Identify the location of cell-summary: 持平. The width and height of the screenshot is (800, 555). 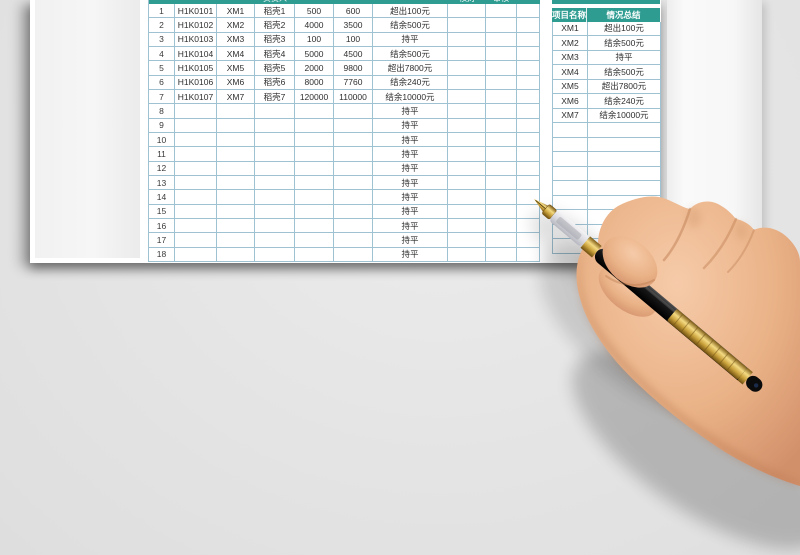
(624, 57).